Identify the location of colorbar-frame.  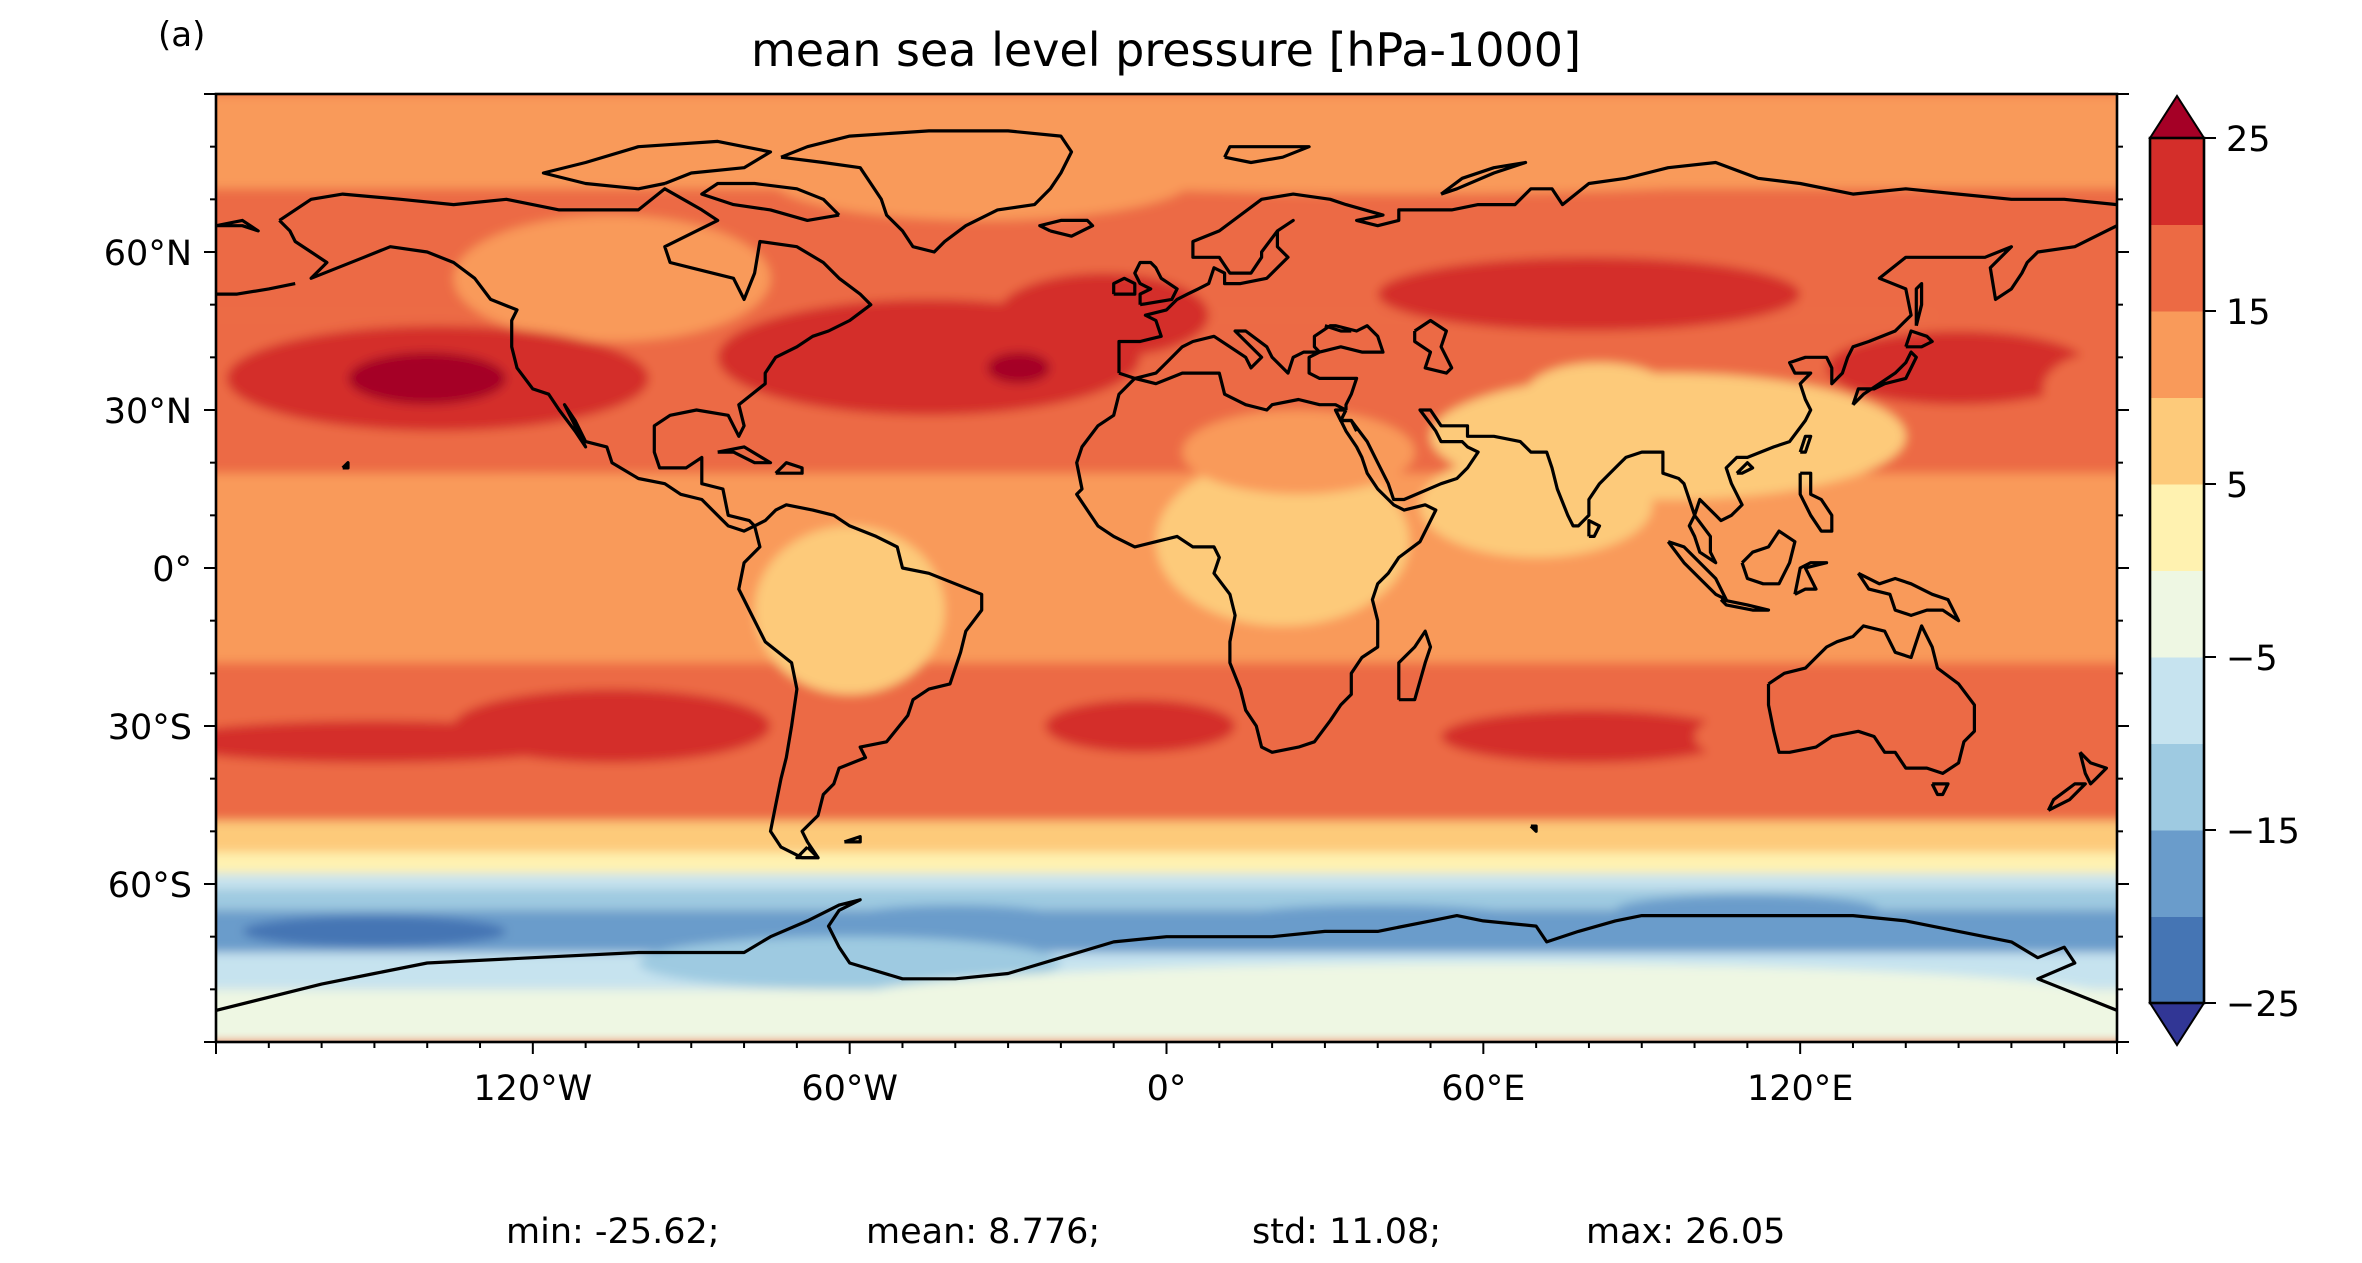
(2177, 570).